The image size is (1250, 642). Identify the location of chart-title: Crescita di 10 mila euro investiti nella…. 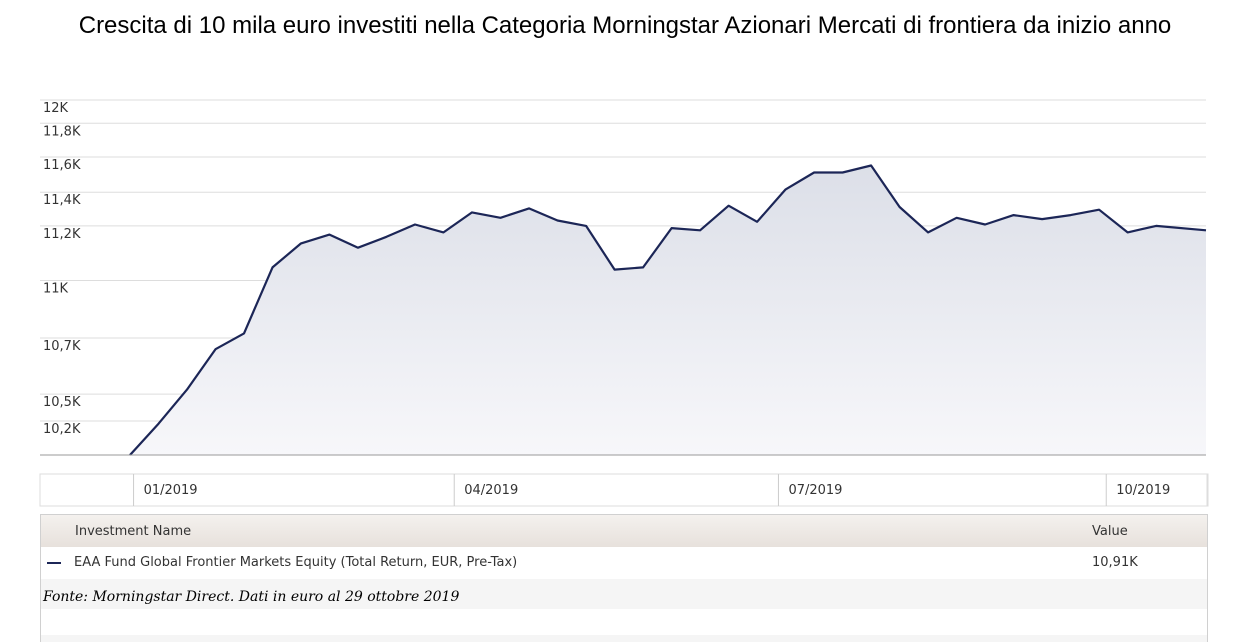
(625, 25).